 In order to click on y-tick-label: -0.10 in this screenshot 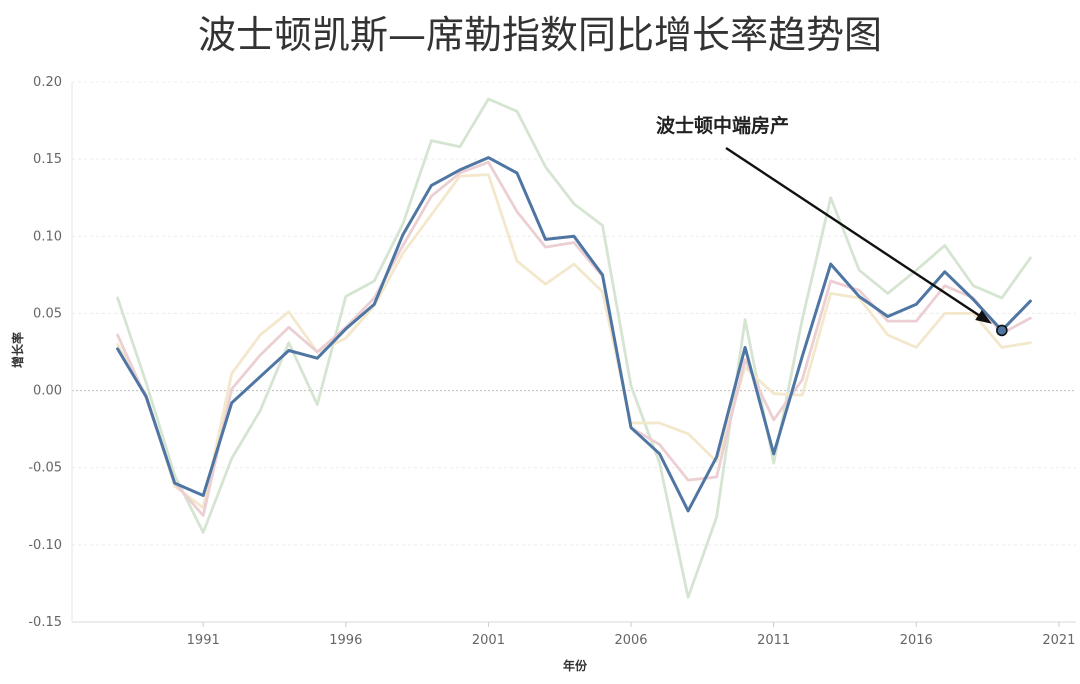, I will do `click(45, 545)`.